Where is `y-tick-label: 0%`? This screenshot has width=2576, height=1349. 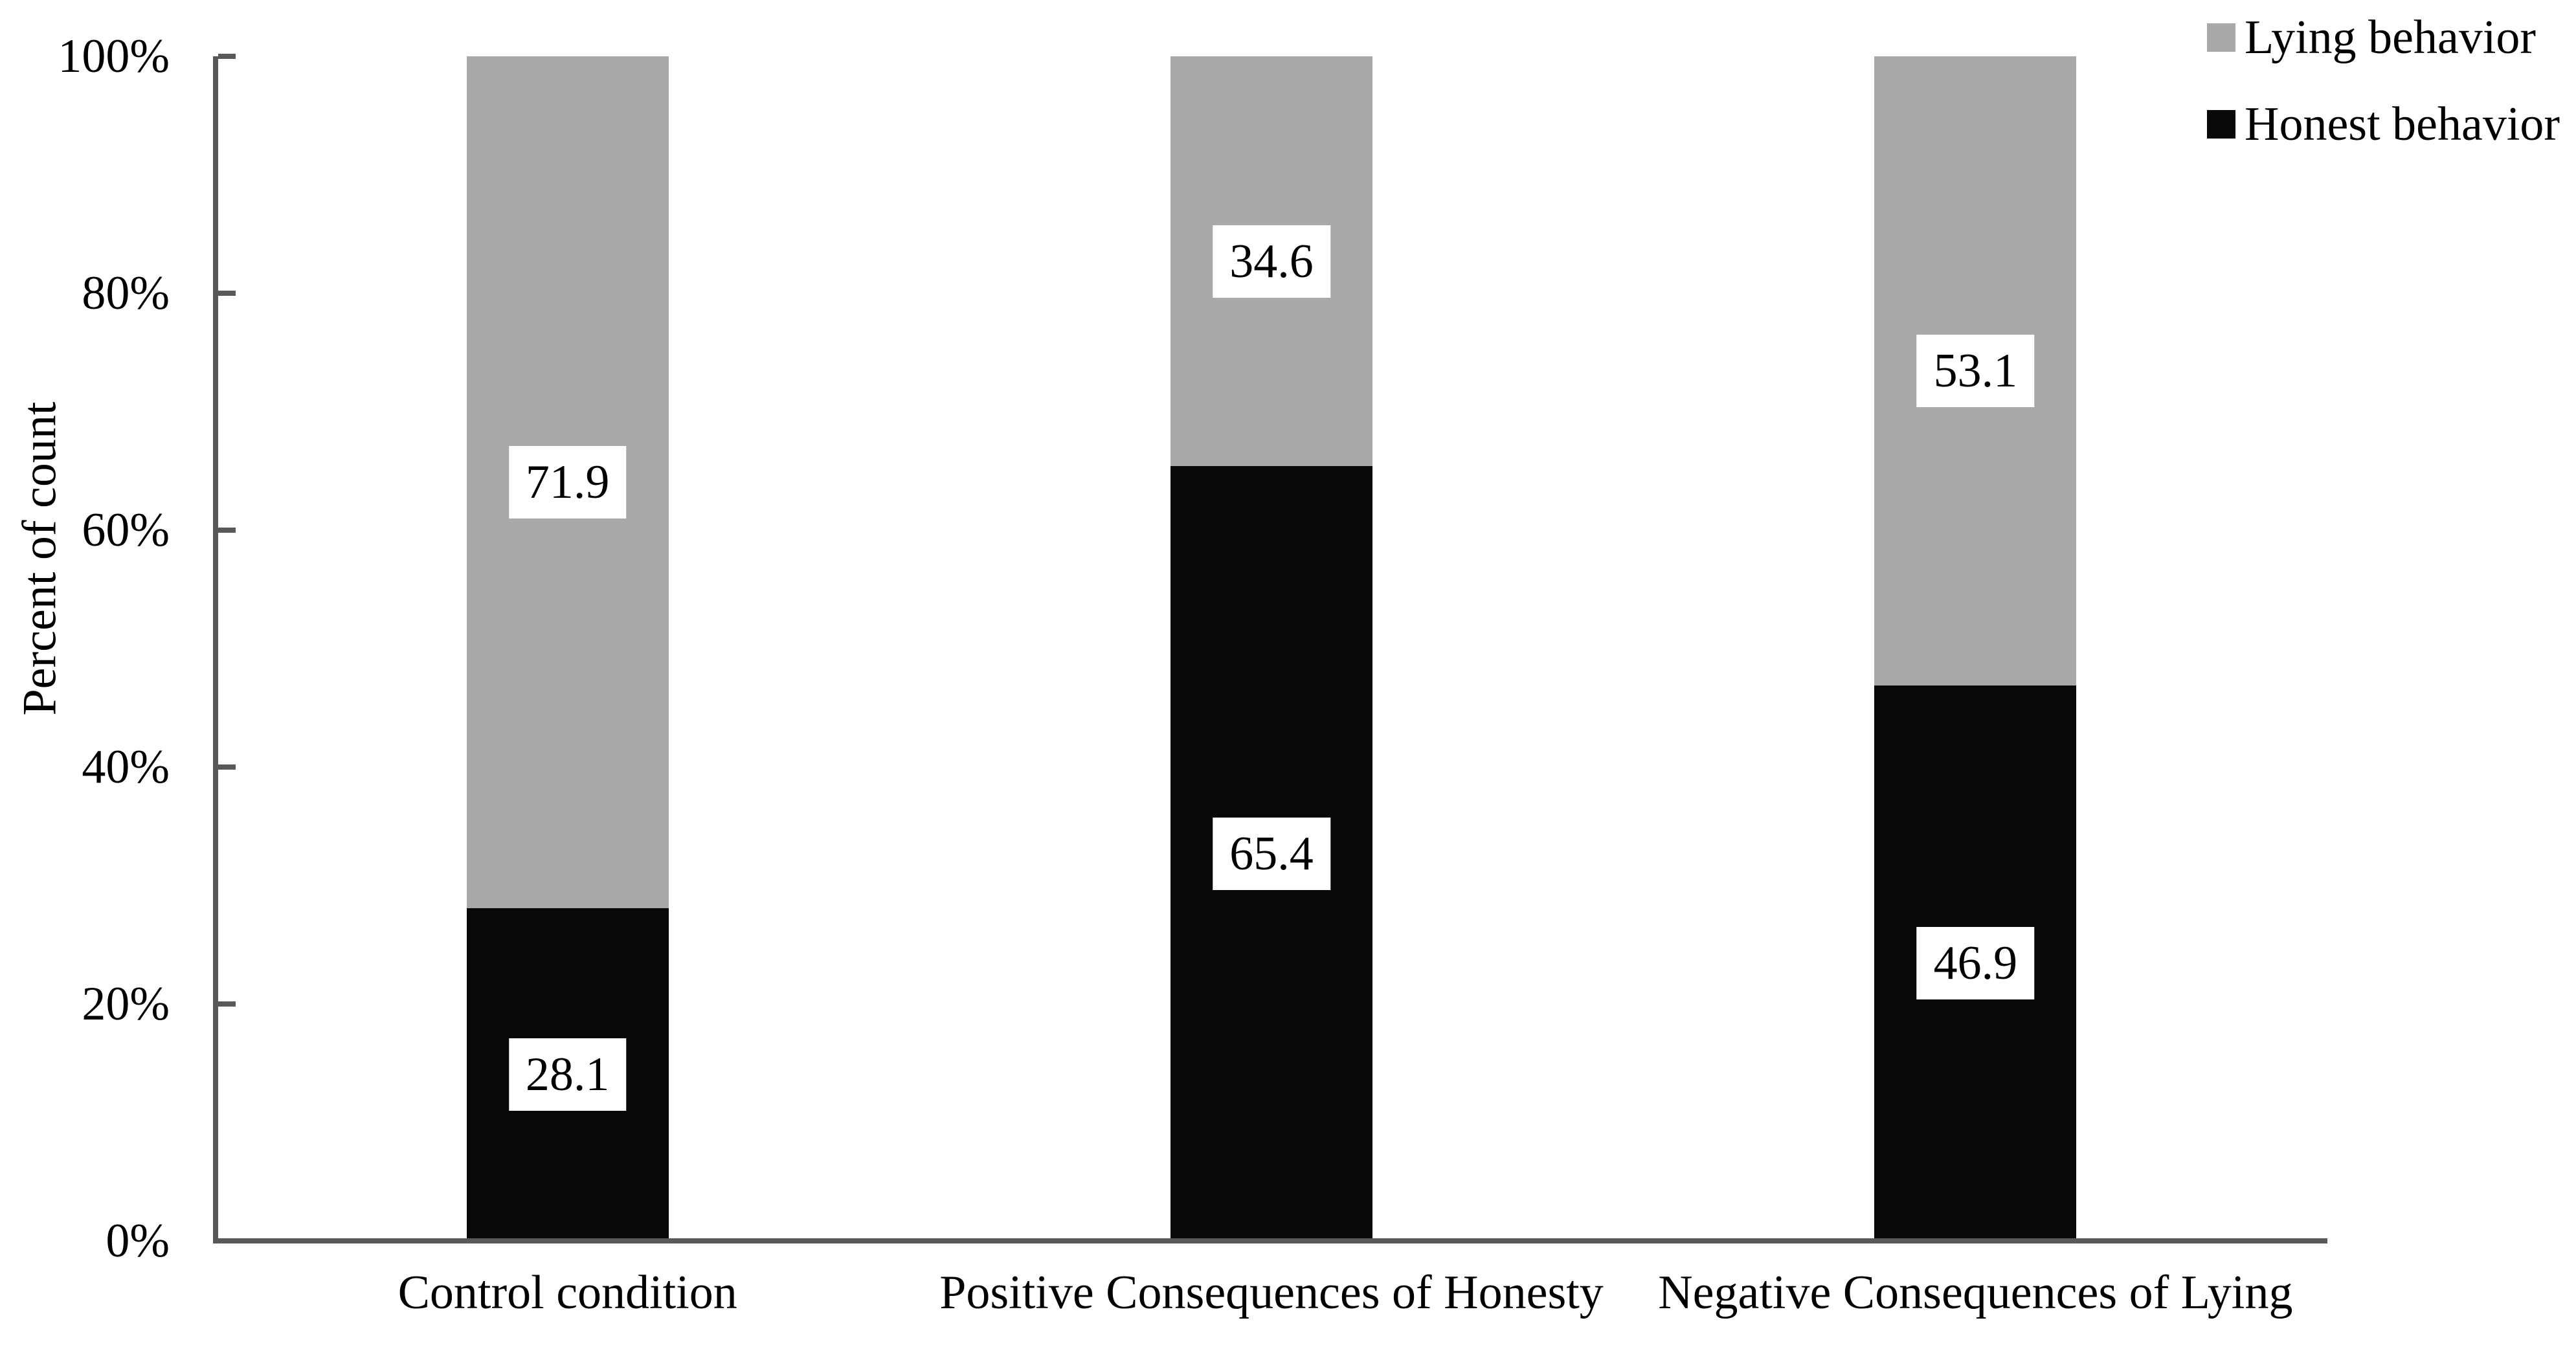
y-tick-label: 0% is located at coordinates (138, 1241).